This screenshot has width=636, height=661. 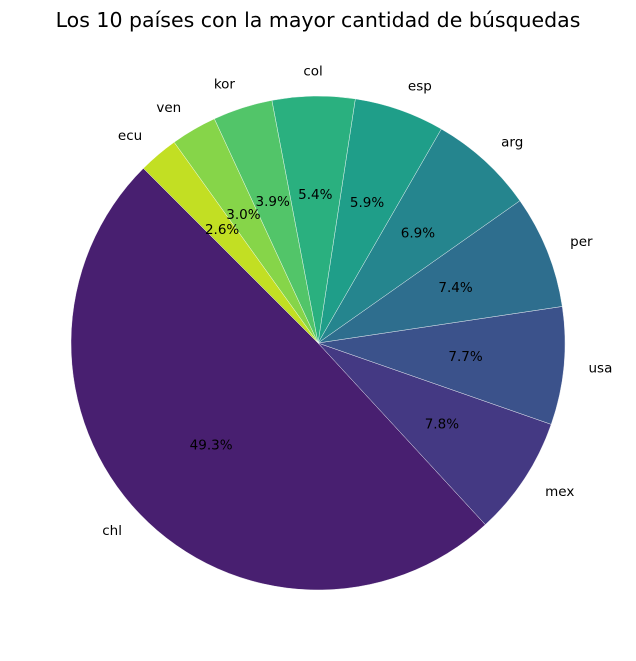 What do you see at coordinates (601, 368) in the screenshot?
I see `slice-label-usa: usa` at bounding box center [601, 368].